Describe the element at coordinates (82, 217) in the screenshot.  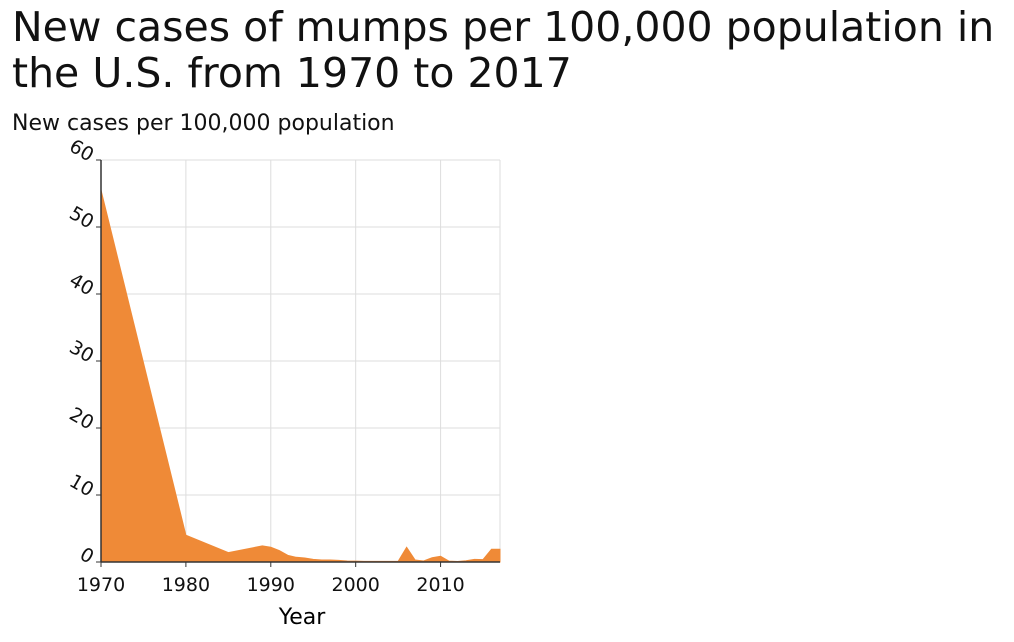
I see `y-tick-label: 50` at that location.